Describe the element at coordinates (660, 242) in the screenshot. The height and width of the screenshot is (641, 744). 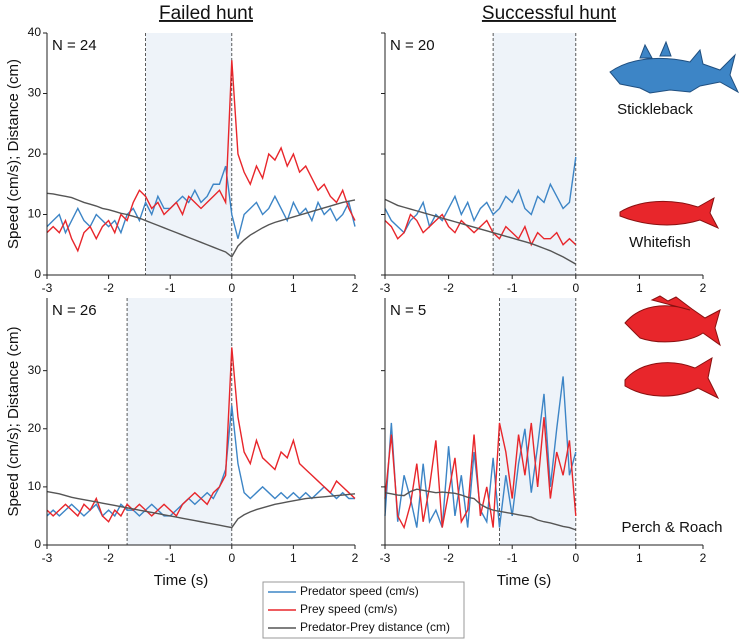
I see `species-label: Whitefish` at that location.